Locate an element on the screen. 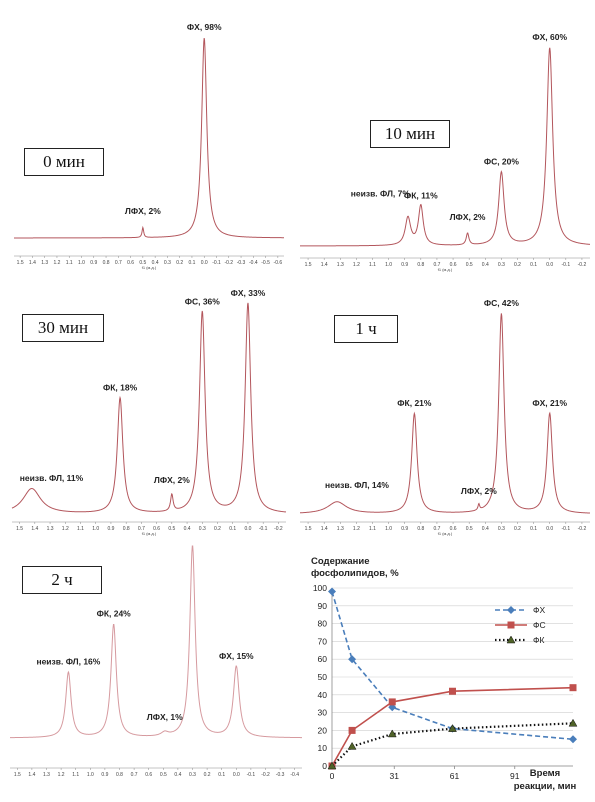 Image resolution: width=595 pixels, height=802 pixels. peak-label: неизв. ФЛ, 11% is located at coordinates (52, 478).